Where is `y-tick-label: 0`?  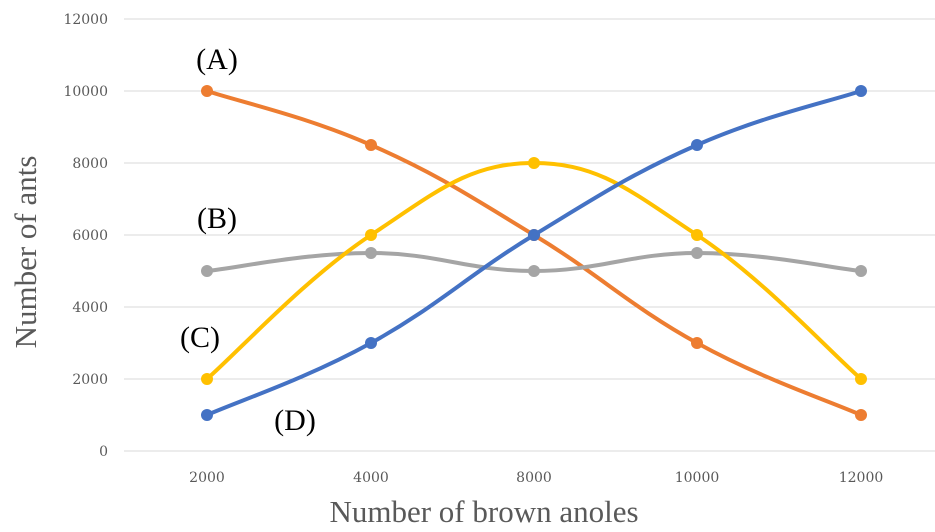
y-tick-label: 0 is located at coordinates (103, 452).